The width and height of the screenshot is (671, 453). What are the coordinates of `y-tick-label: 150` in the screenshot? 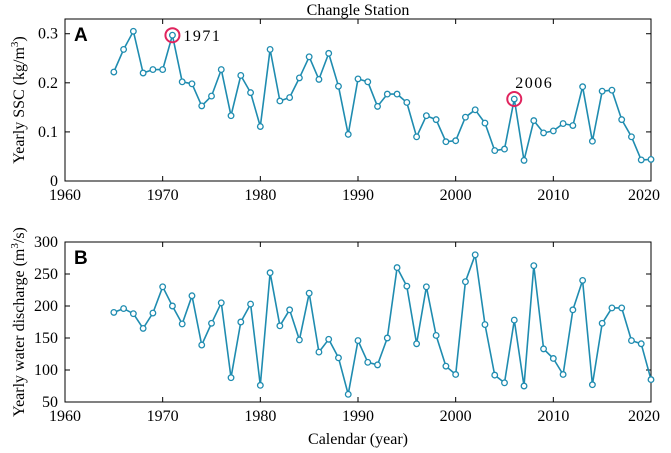 It's located at (46, 338).